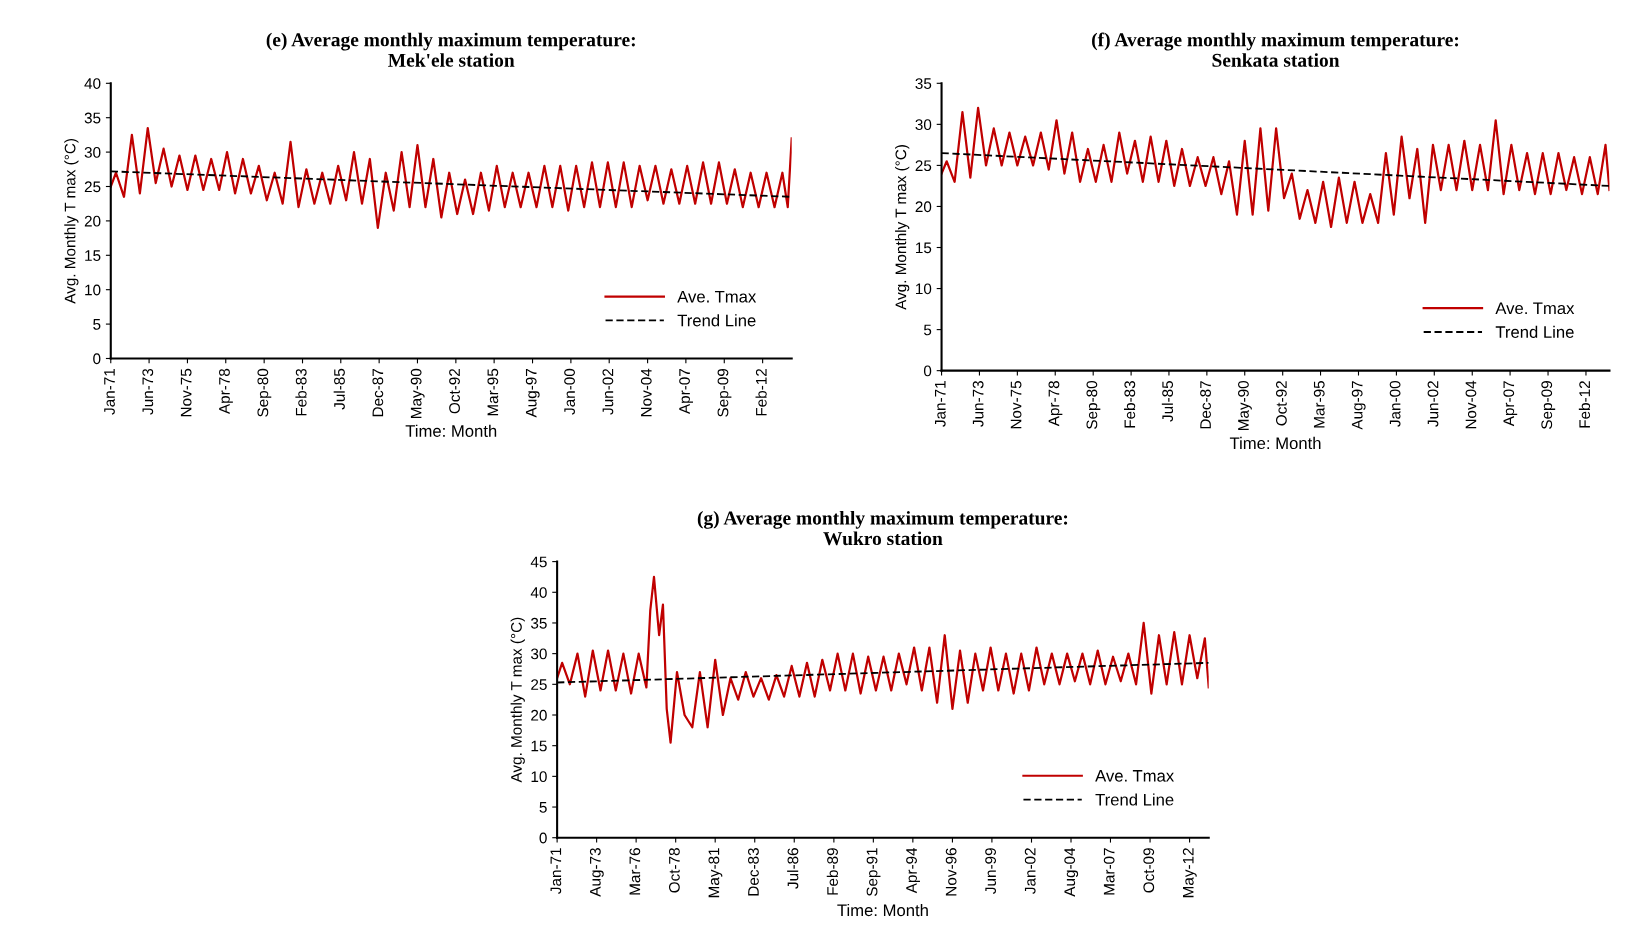  I want to click on x-tick-label: Aug-73, so click(596, 872).